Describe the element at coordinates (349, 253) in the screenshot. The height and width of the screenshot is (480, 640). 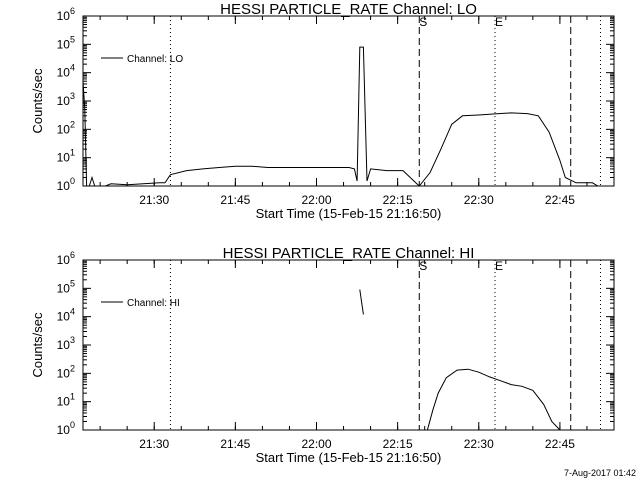
I see `chart-title: HESSI PARTICLE_RATE Channel: HI` at that location.